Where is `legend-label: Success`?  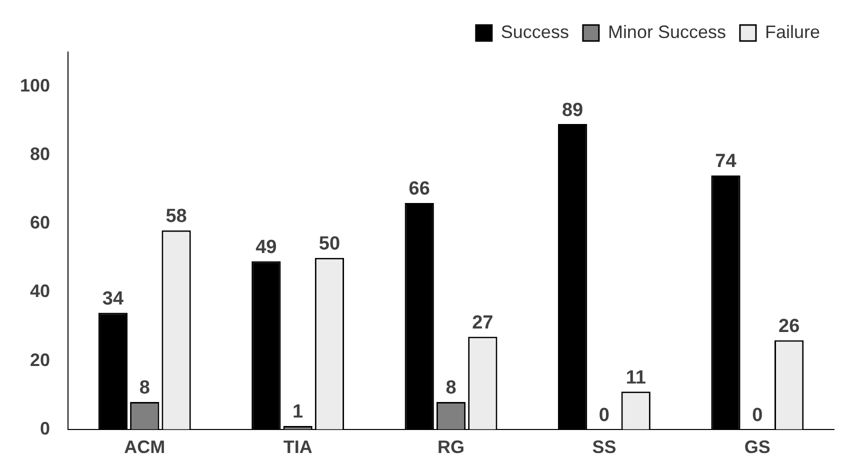 legend-label: Success is located at coordinates (534, 32).